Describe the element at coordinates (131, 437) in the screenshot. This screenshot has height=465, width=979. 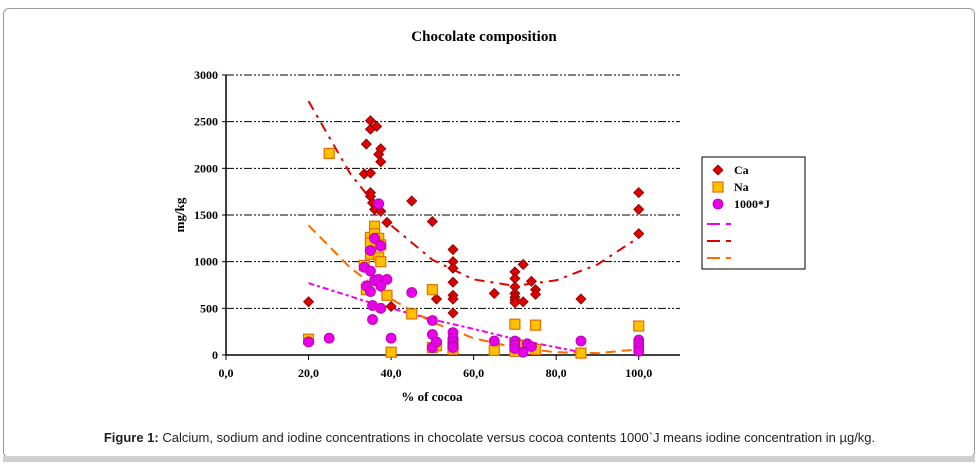
I see `caption-label: Figure 1:` at that location.